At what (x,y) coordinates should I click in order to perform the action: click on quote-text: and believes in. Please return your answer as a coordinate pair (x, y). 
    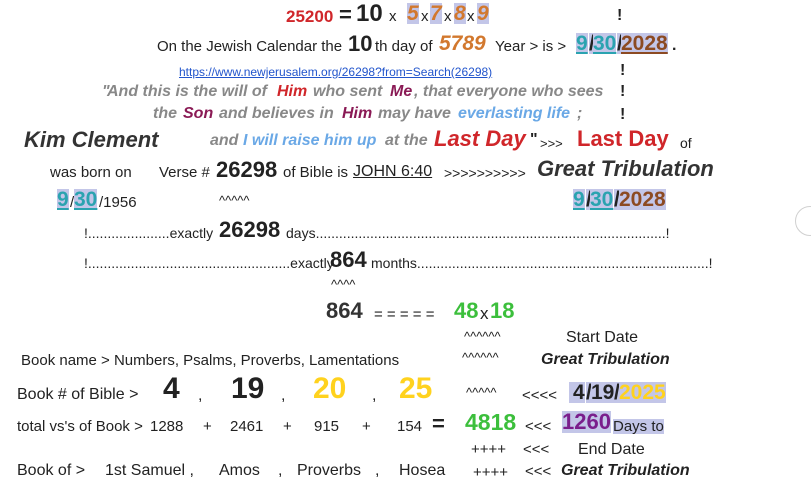
    Looking at the image, I should click on (276, 113).